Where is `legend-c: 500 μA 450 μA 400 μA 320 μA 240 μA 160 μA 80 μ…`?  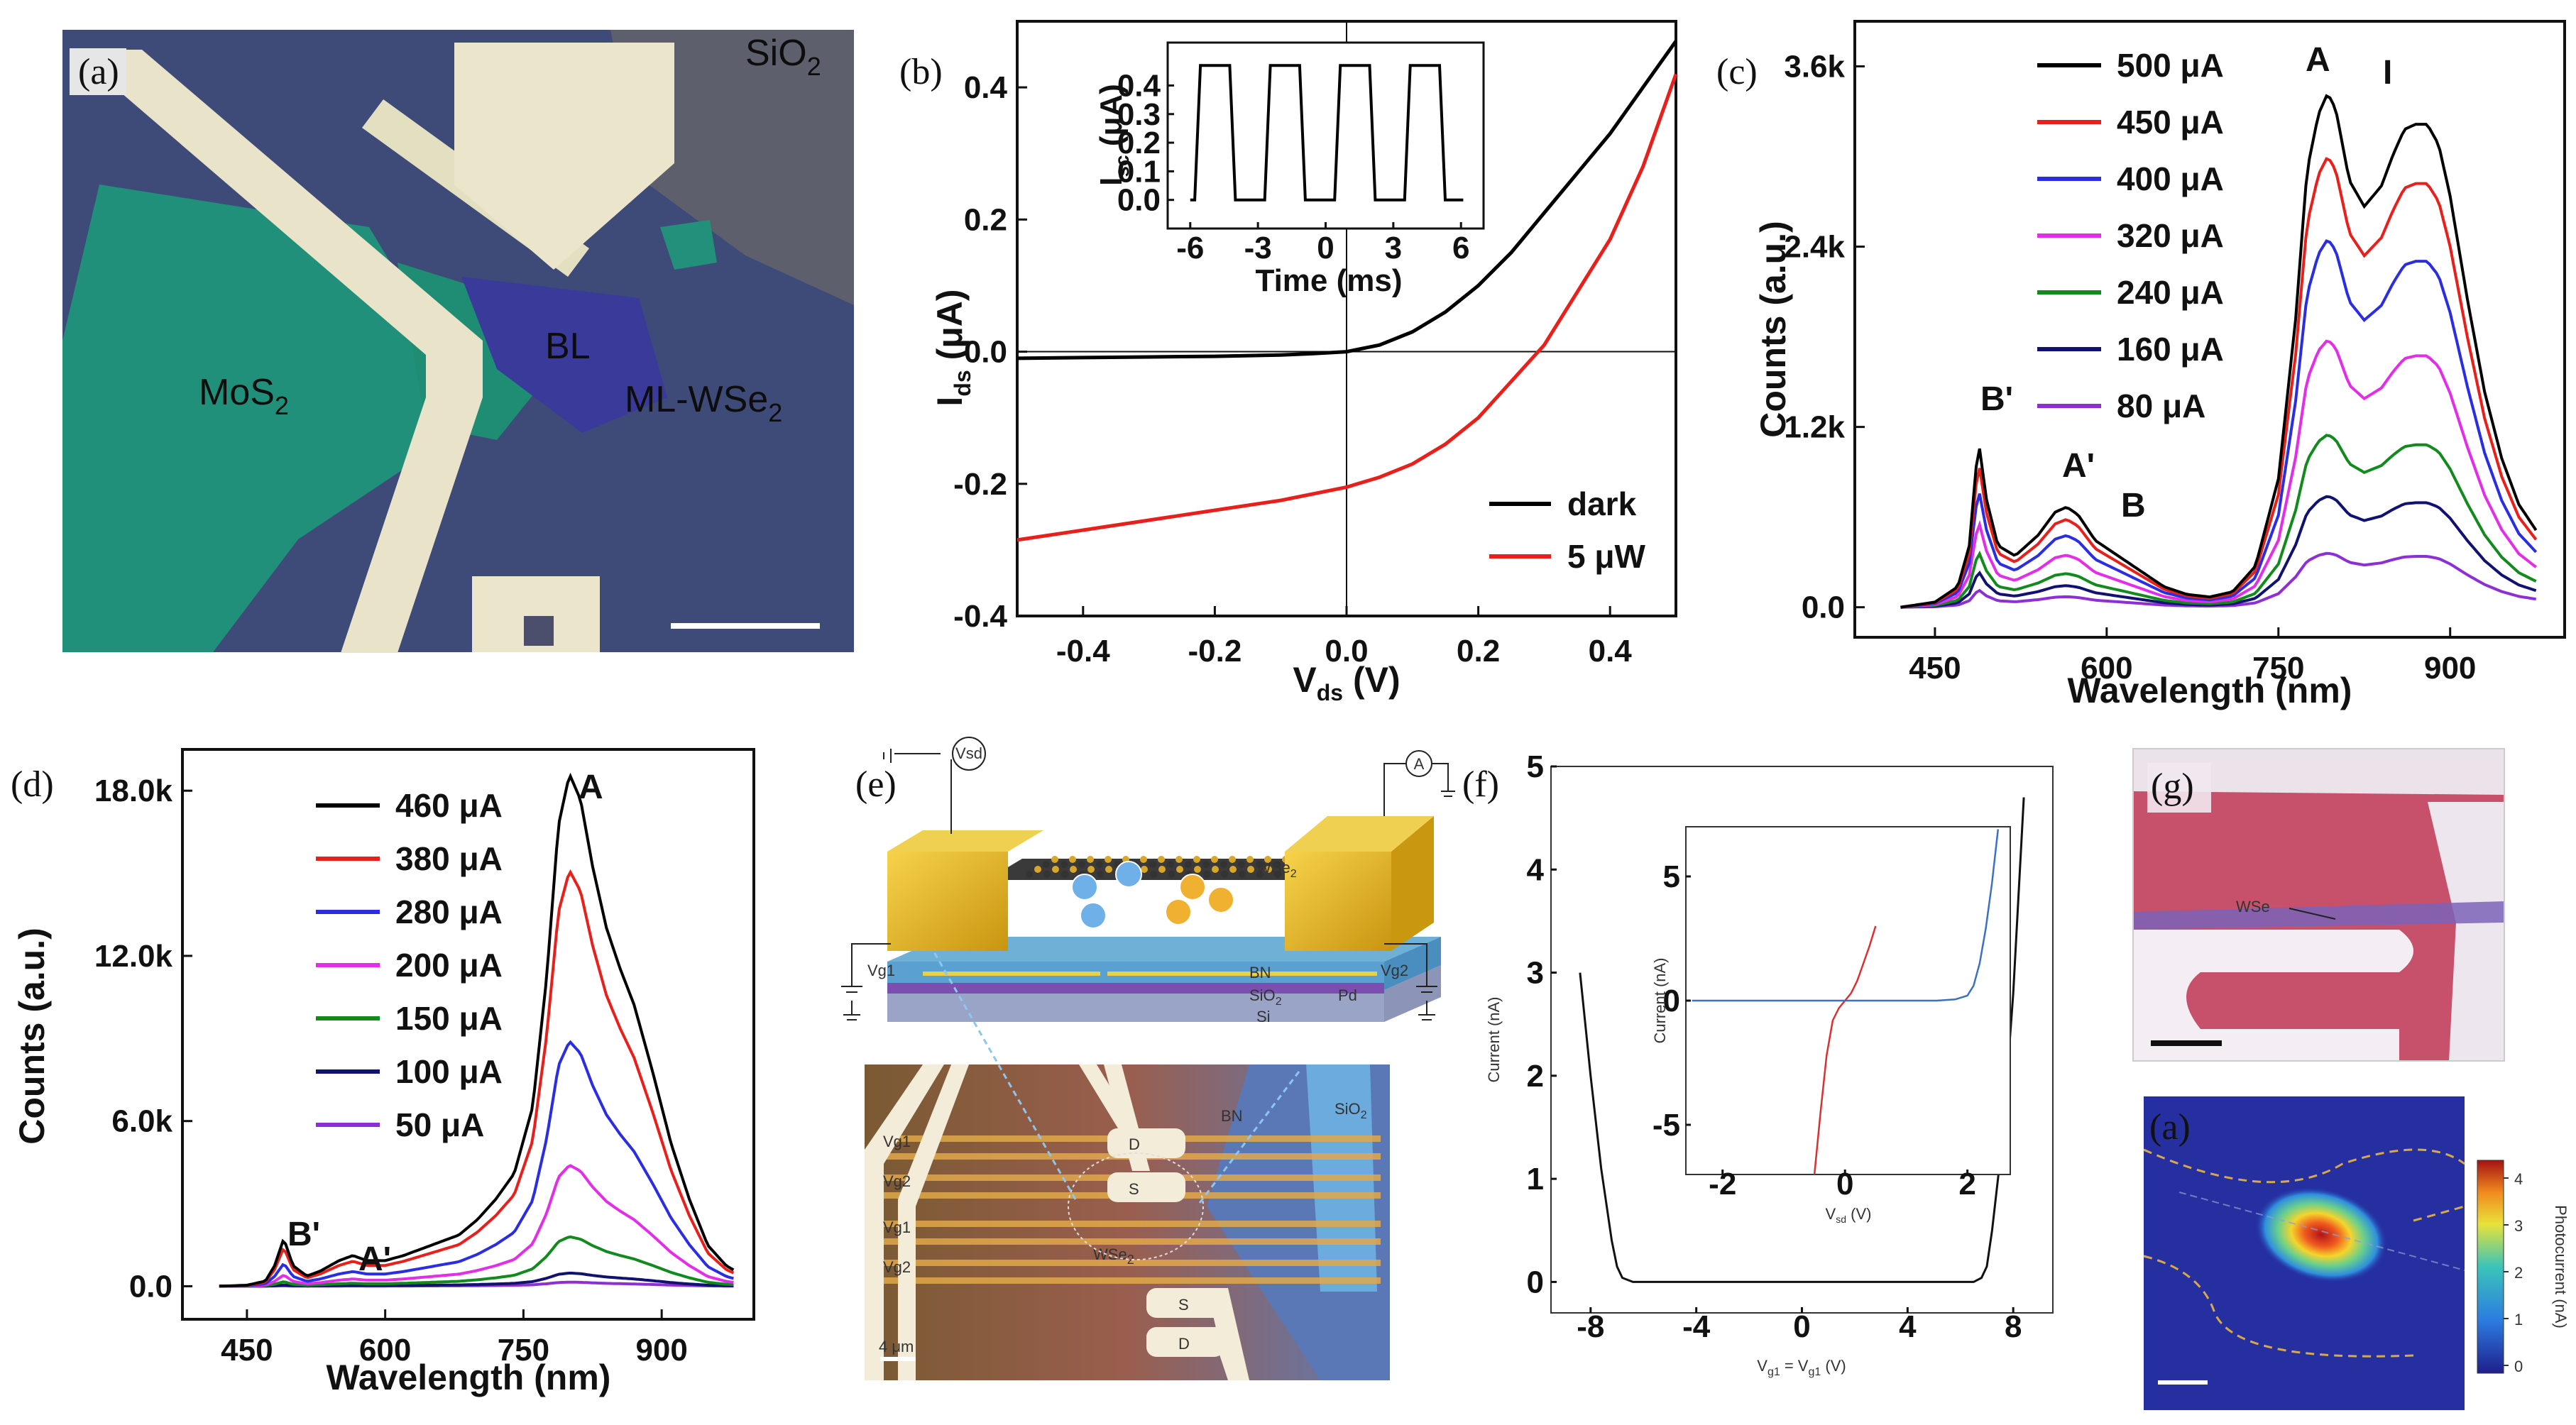
legend-c: 500 μA 450 μA 400 μA 320 μA 240 μA 160 μA 80 μ… is located at coordinates (2130, 235).